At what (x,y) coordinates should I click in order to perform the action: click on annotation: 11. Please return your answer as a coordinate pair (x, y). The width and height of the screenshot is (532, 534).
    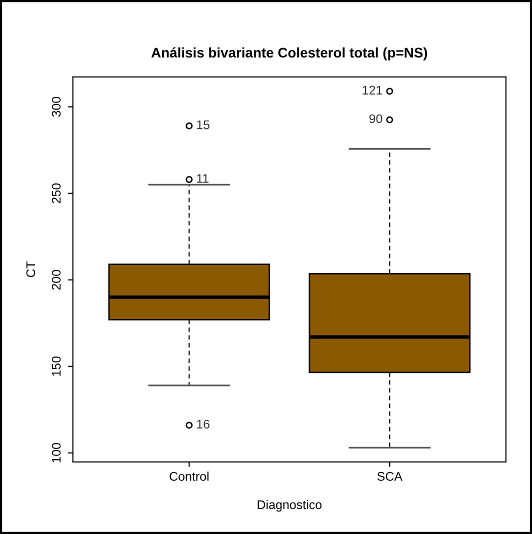
    Looking at the image, I should click on (202, 178).